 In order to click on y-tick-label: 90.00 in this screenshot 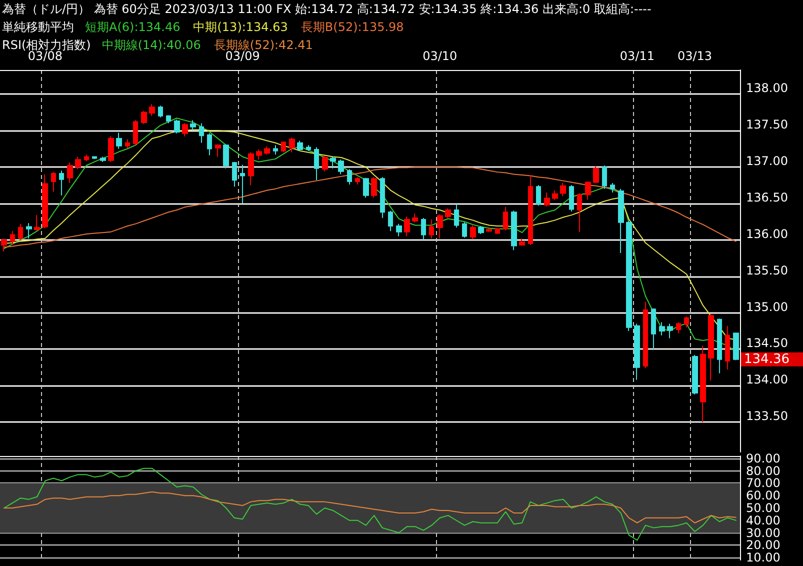, I will do `click(763, 458)`.